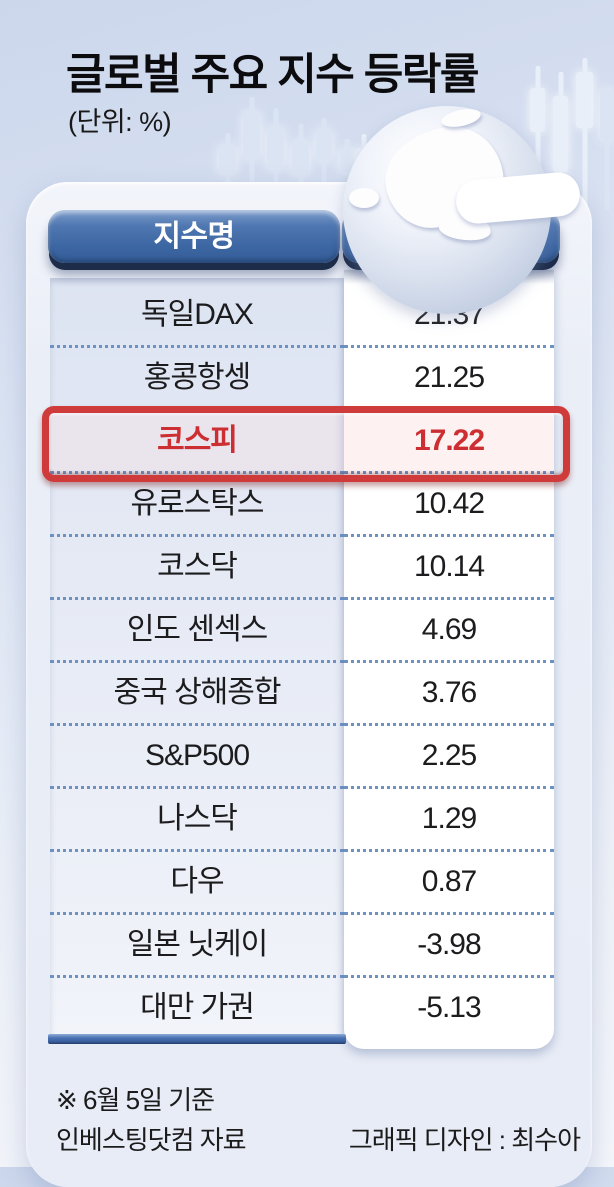 This screenshot has height=1187, width=614. I want to click on table-row-name: 대만 가권, so click(197, 1007).